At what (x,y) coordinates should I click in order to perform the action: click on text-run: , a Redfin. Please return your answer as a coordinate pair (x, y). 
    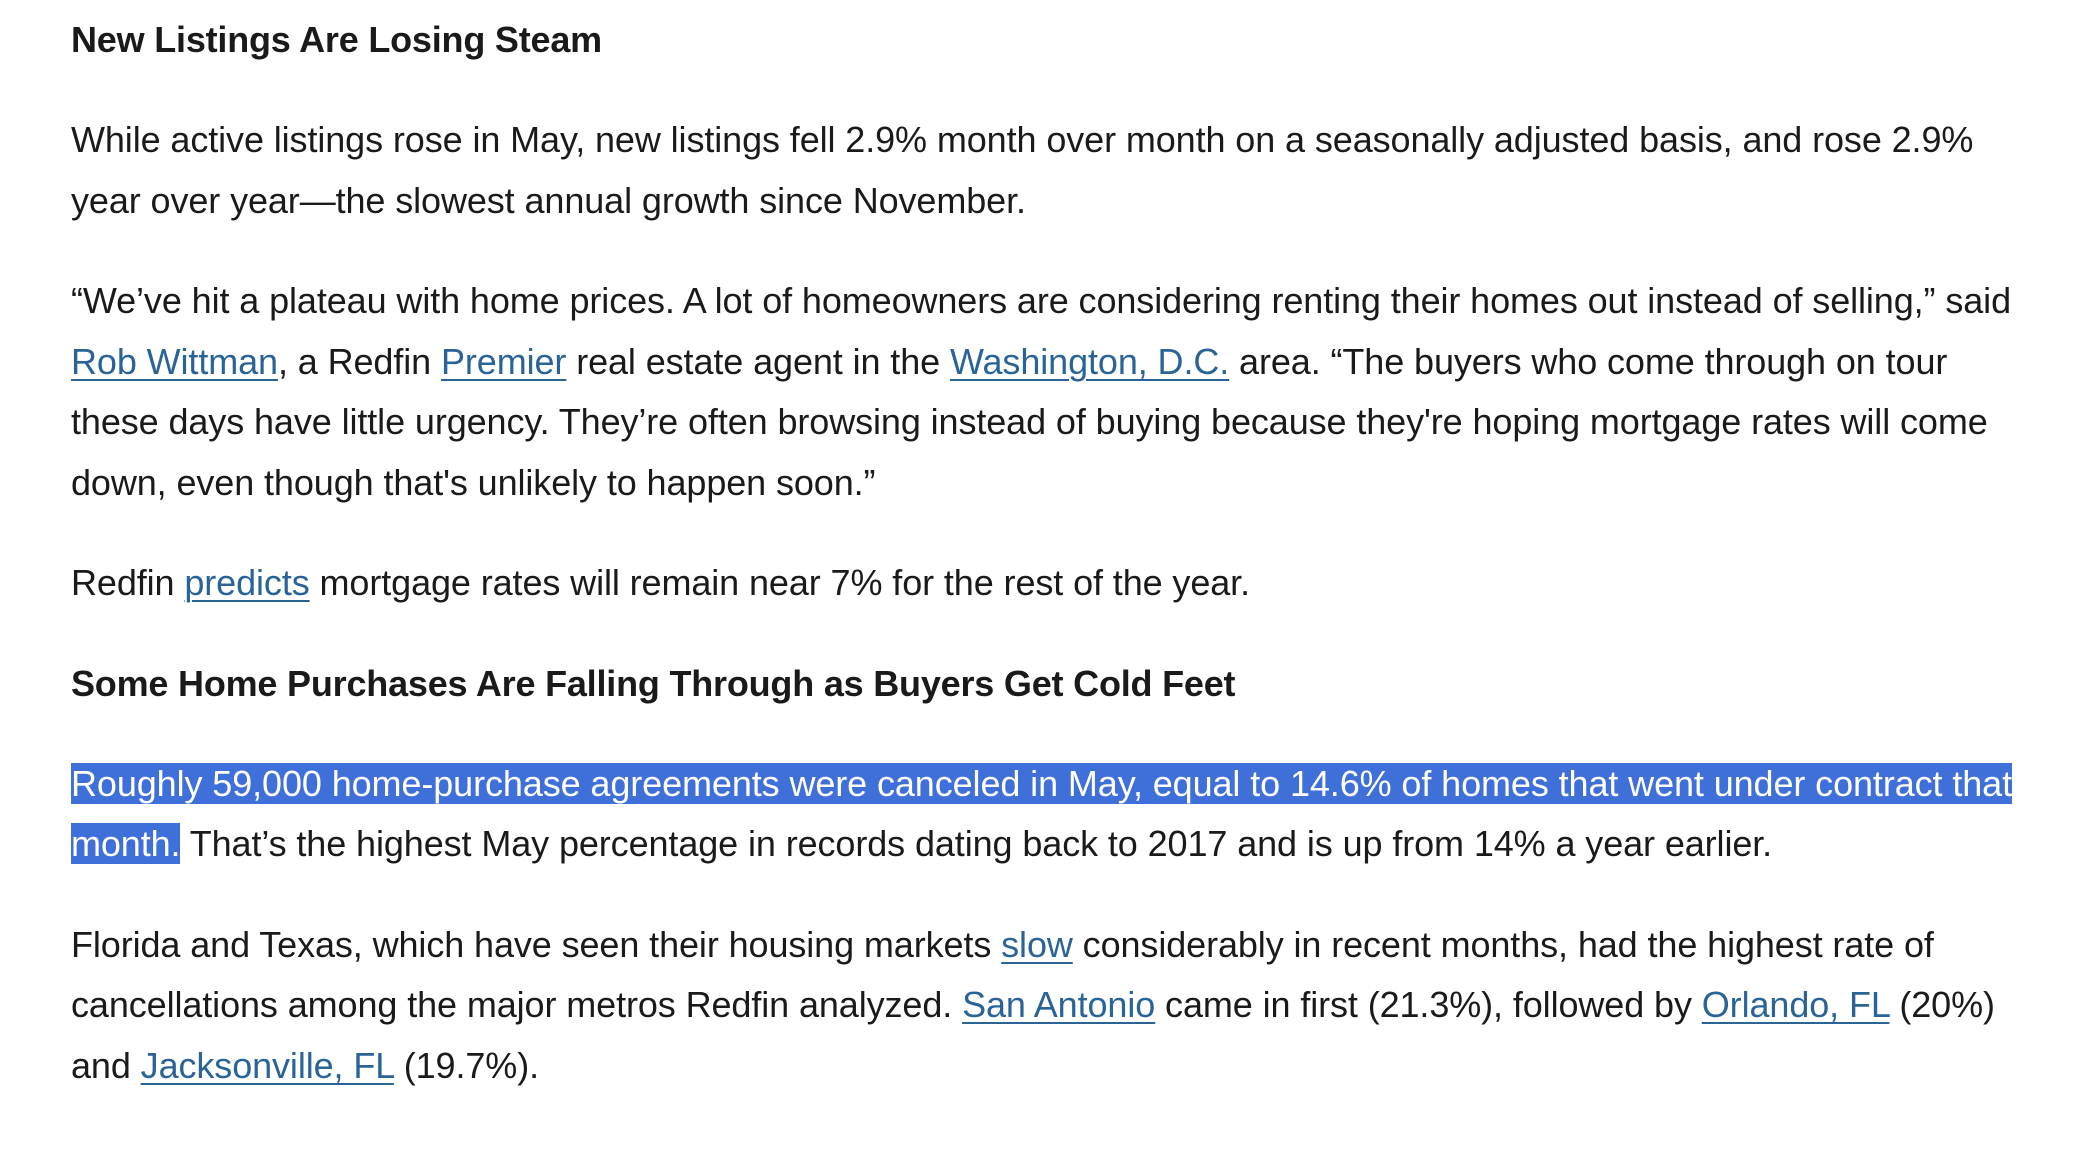
    Looking at the image, I should click on (359, 361).